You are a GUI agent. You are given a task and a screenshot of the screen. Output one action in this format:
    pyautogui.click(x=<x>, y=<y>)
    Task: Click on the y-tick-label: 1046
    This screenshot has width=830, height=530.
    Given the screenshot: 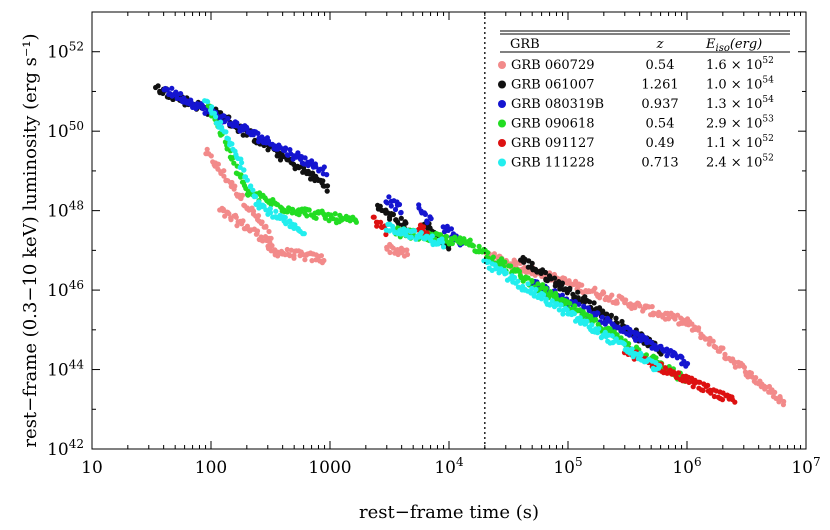 What is the action you would take?
    pyautogui.click(x=65, y=289)
    